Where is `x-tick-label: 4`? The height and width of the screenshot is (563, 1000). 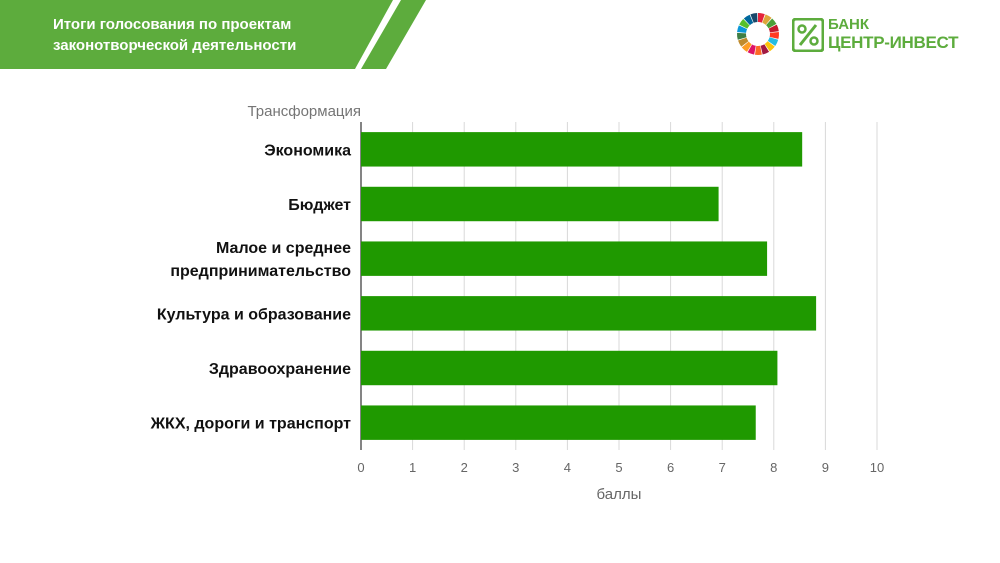 x-tick-label: 4 is located at coordinates (567, 467).